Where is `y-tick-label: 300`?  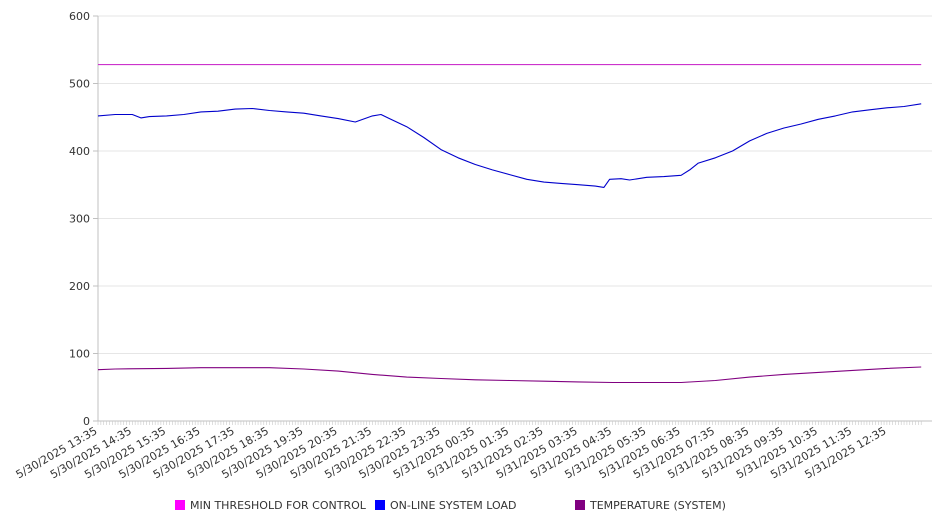
y-tick-label: 300 is located at coordinates (79, 219).